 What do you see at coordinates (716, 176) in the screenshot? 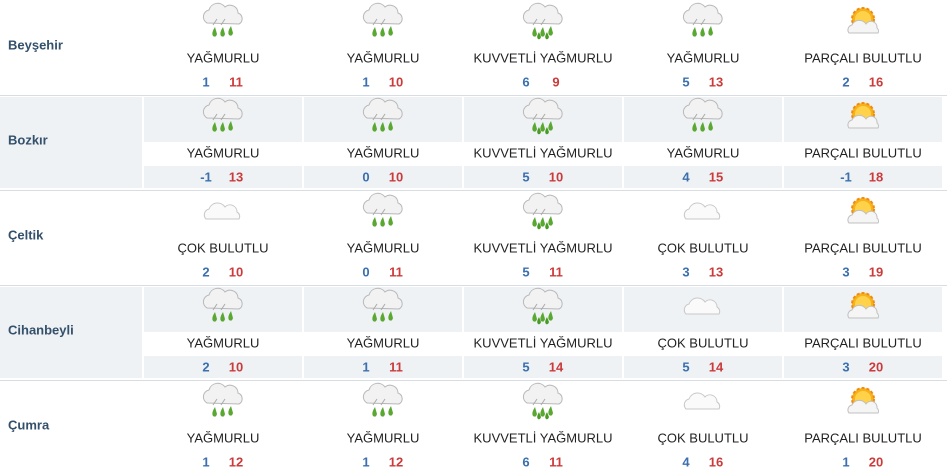
I see `max-temp: 15` at bounding box center [716, 176].